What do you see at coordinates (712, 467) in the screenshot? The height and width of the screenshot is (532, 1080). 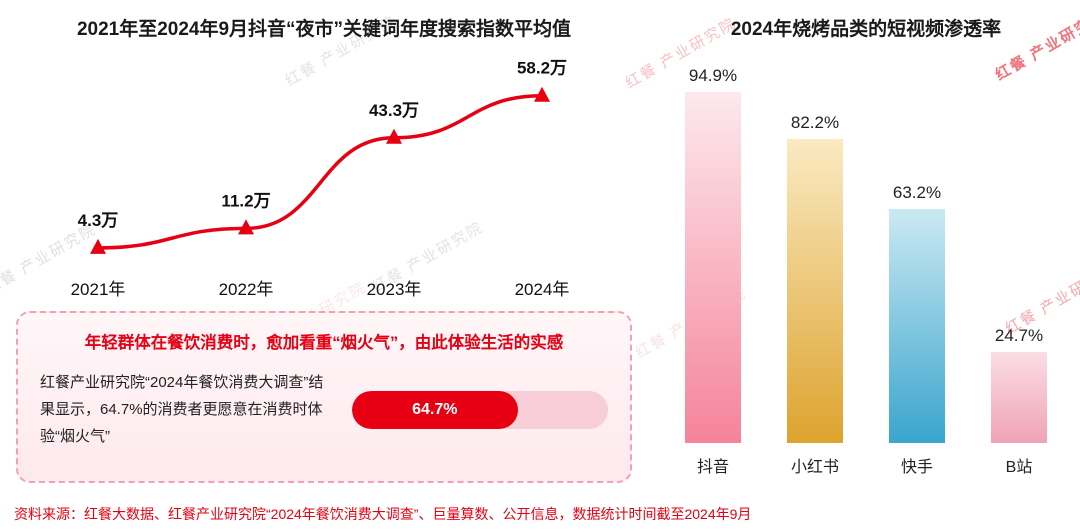 I see `bar-category-label: 抖音` at bounding box center [712, 467].